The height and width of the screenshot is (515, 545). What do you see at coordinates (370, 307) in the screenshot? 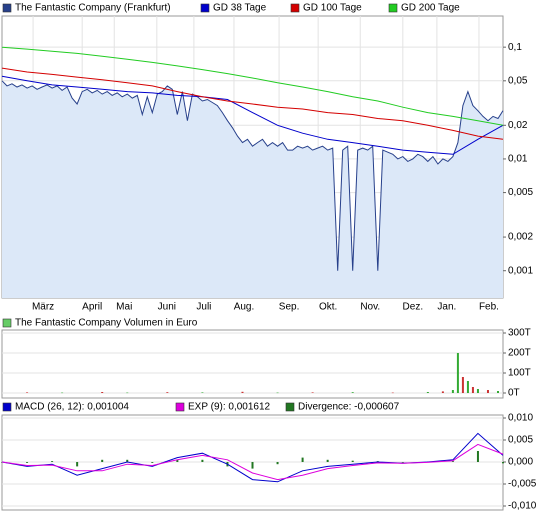
I see `x-tick-label: Nov.` at bounding box center [370, 307].